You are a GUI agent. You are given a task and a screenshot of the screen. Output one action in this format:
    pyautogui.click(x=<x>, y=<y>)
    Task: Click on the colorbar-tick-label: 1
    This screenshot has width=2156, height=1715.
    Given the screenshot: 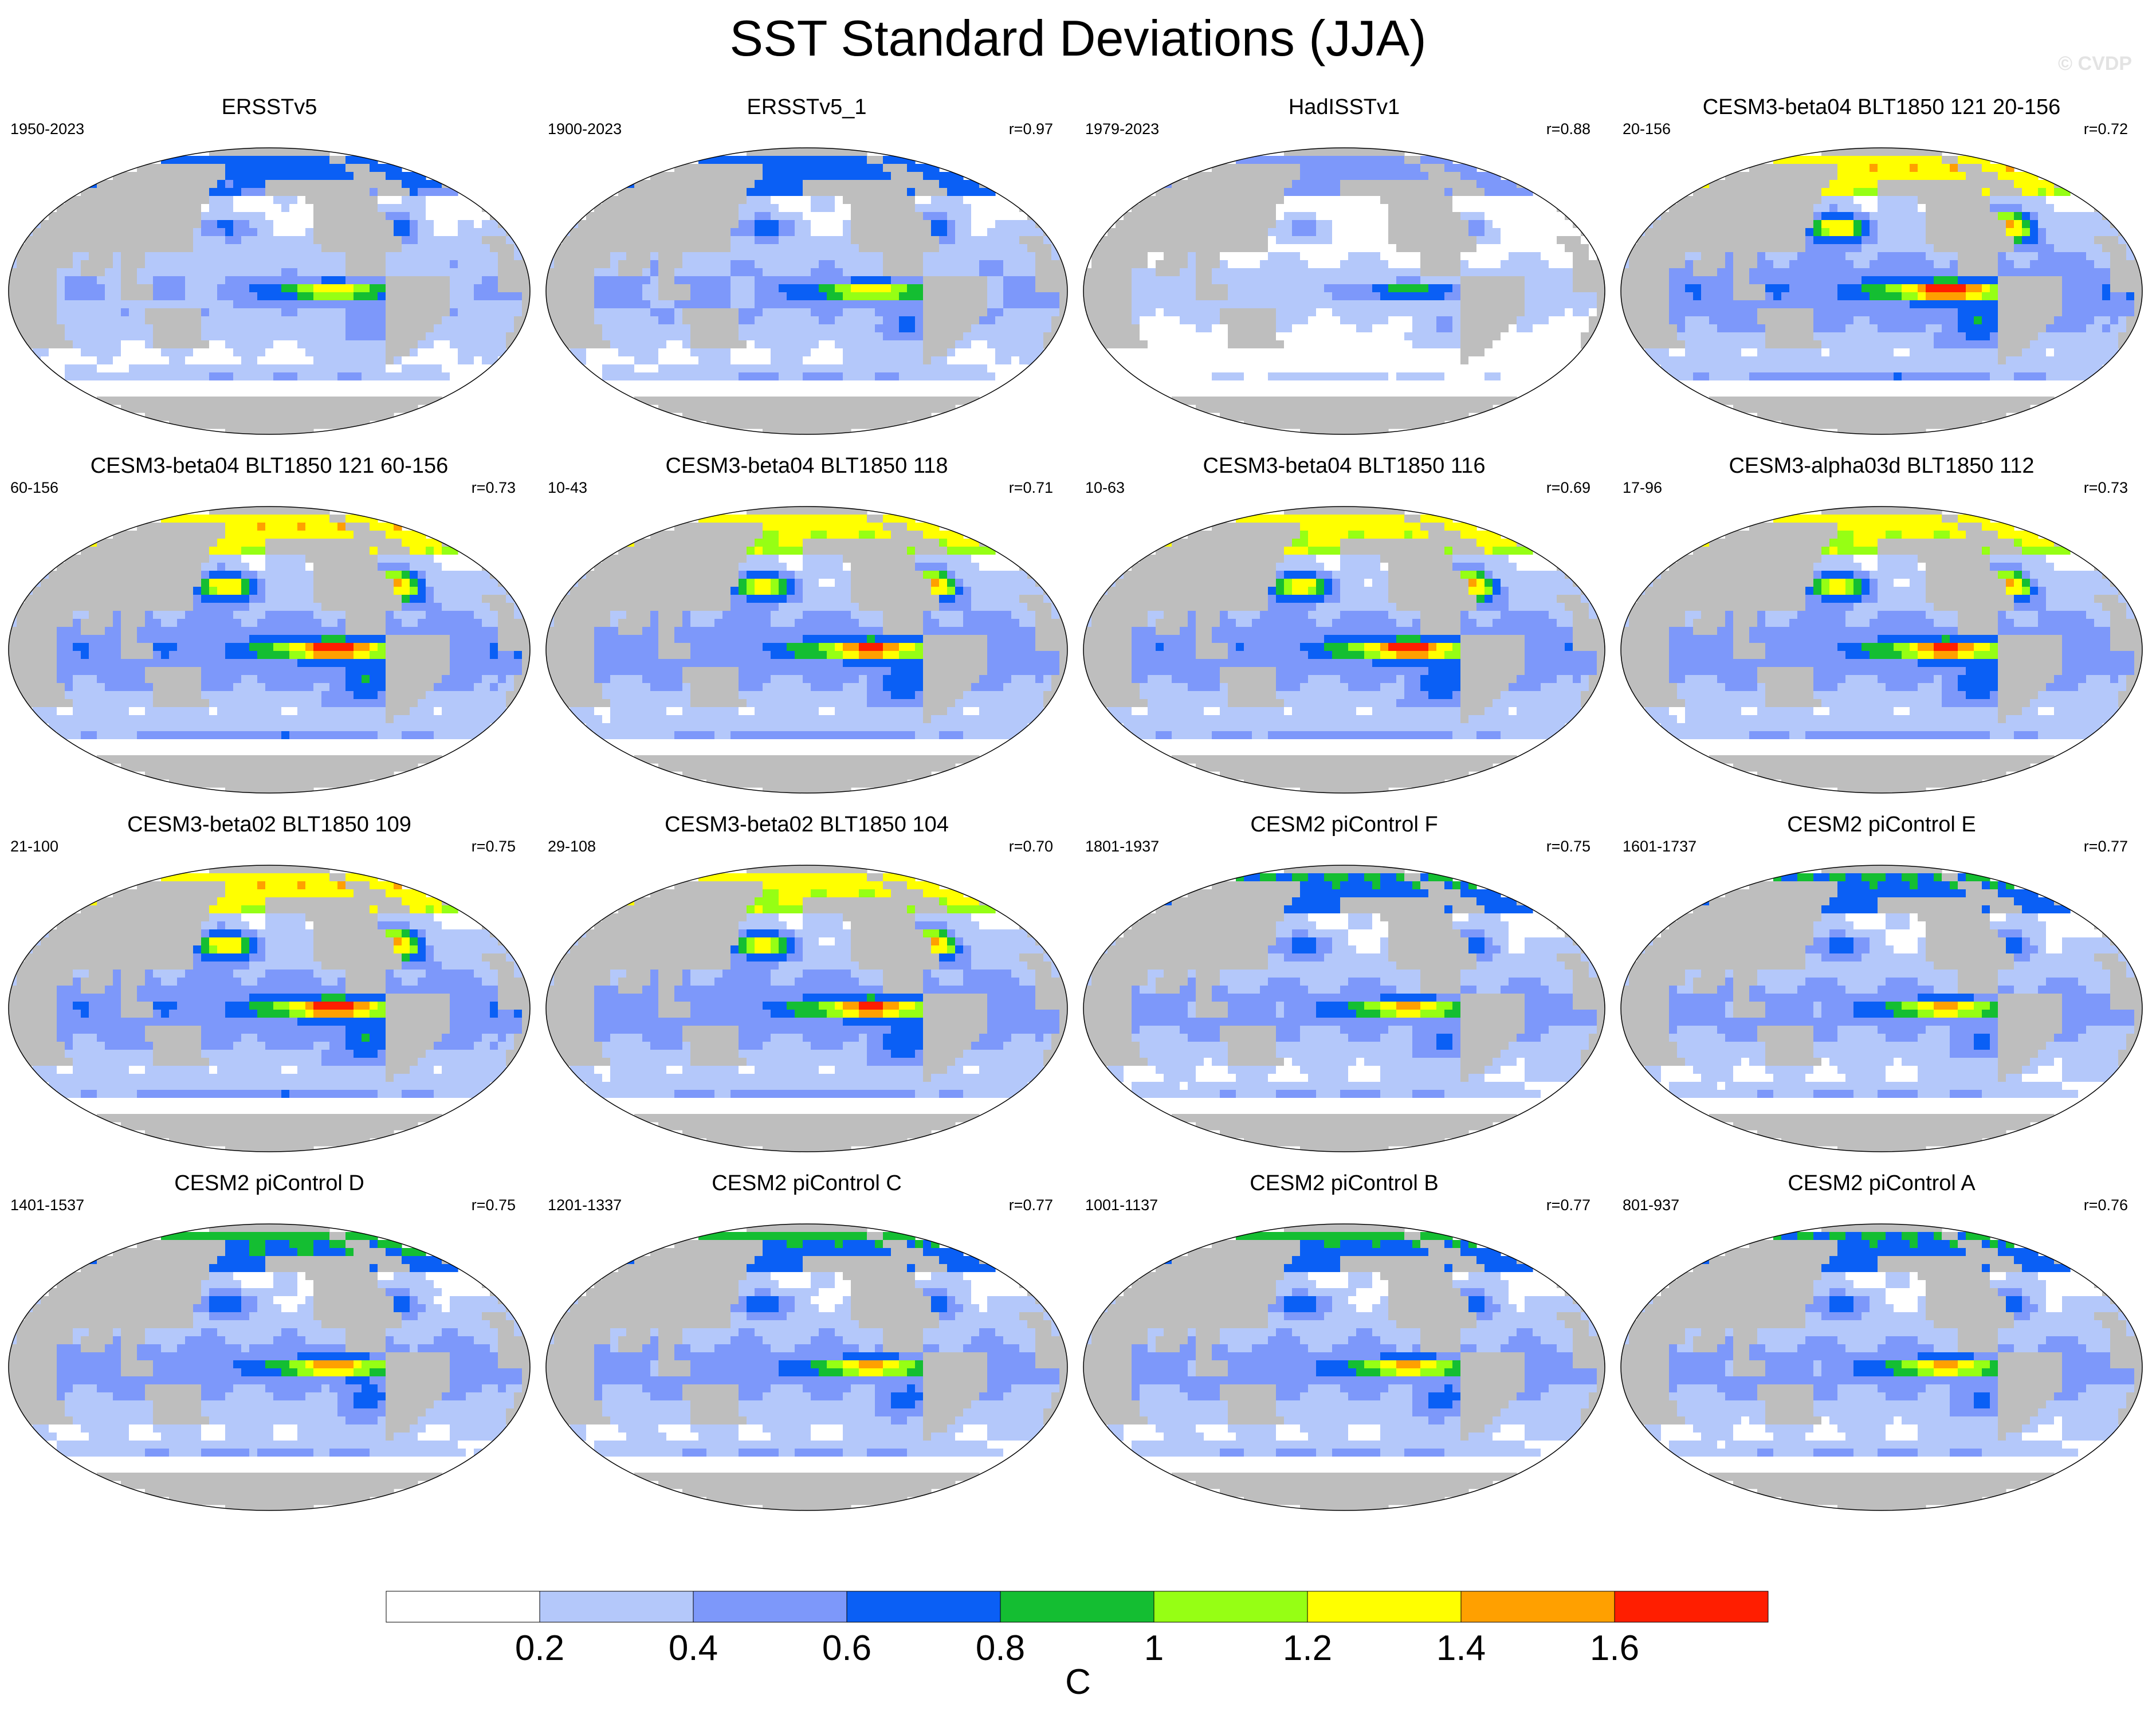 What is the action you would take?
    pyautogui.click(x=1154, y=1646)
    